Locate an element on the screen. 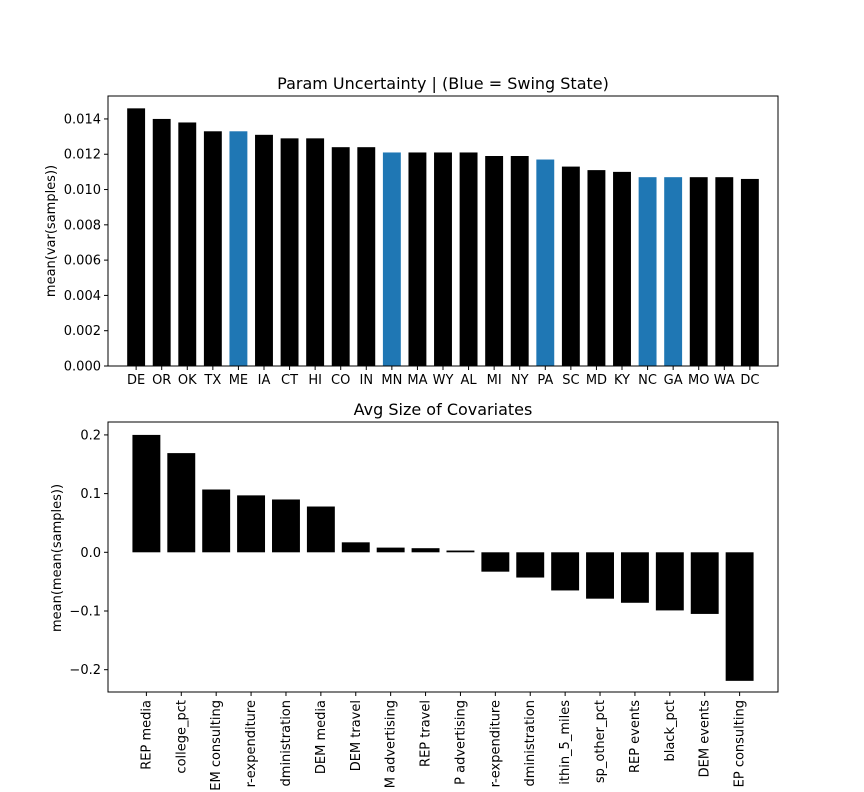 The image size is (864, 792). bar-dministration is located at coordinates (286, 526).